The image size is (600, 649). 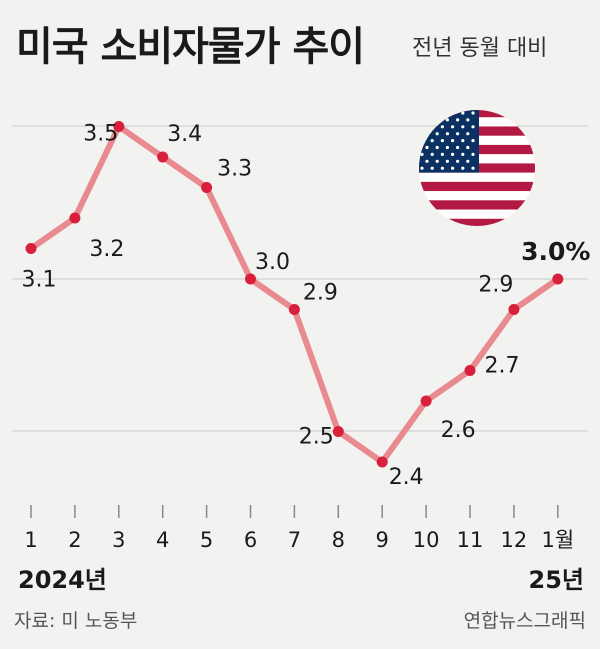 What do you see at coordinates (316, 437) in the screenshot?
I see `data-label: 2.5` at bounding box center [316, 437].